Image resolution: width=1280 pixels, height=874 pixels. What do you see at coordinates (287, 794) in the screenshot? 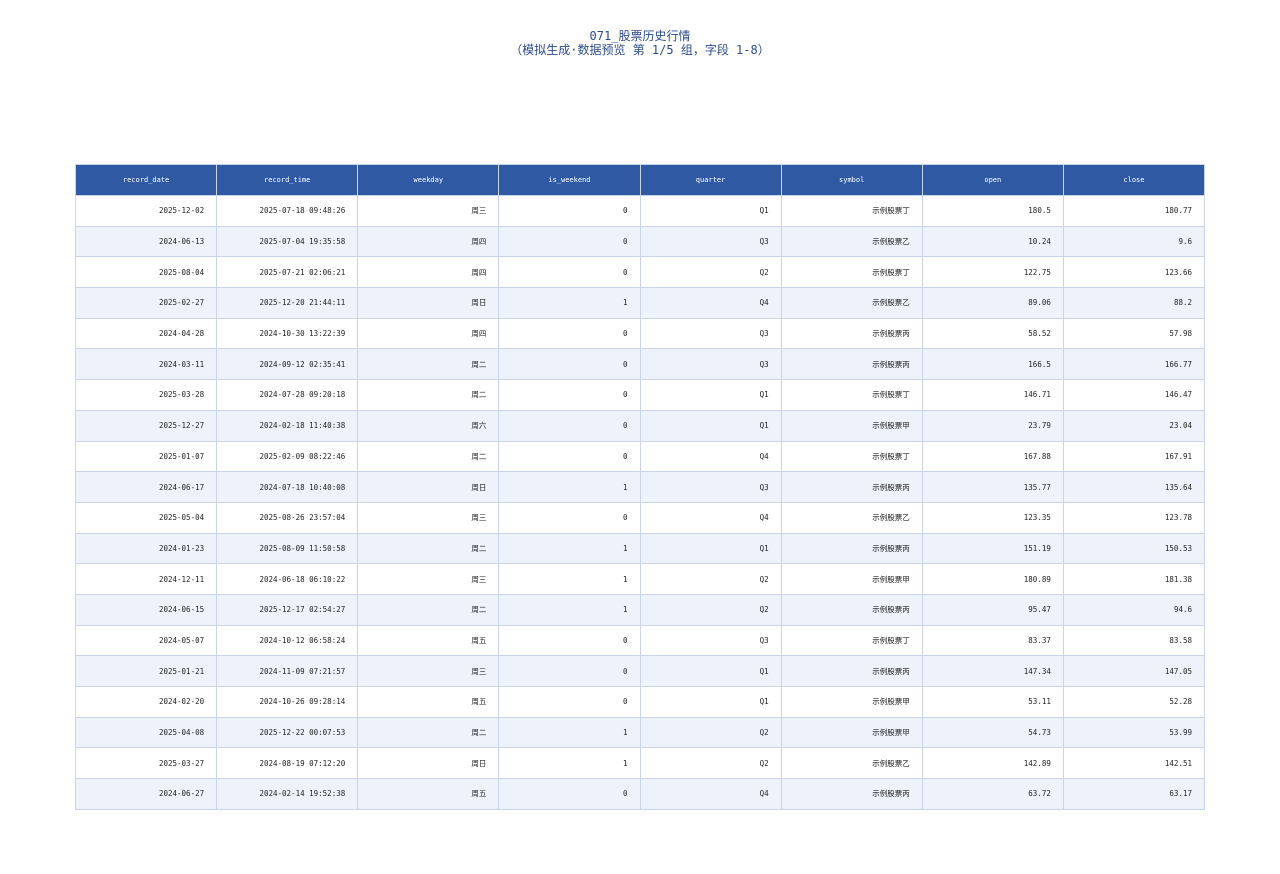
I see `table-cell: 2024-02-14 19:52:38` at bounding box center [287, 794].